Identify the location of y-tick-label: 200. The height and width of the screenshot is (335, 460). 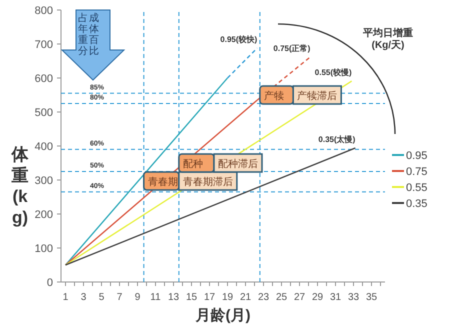
(43, 215).